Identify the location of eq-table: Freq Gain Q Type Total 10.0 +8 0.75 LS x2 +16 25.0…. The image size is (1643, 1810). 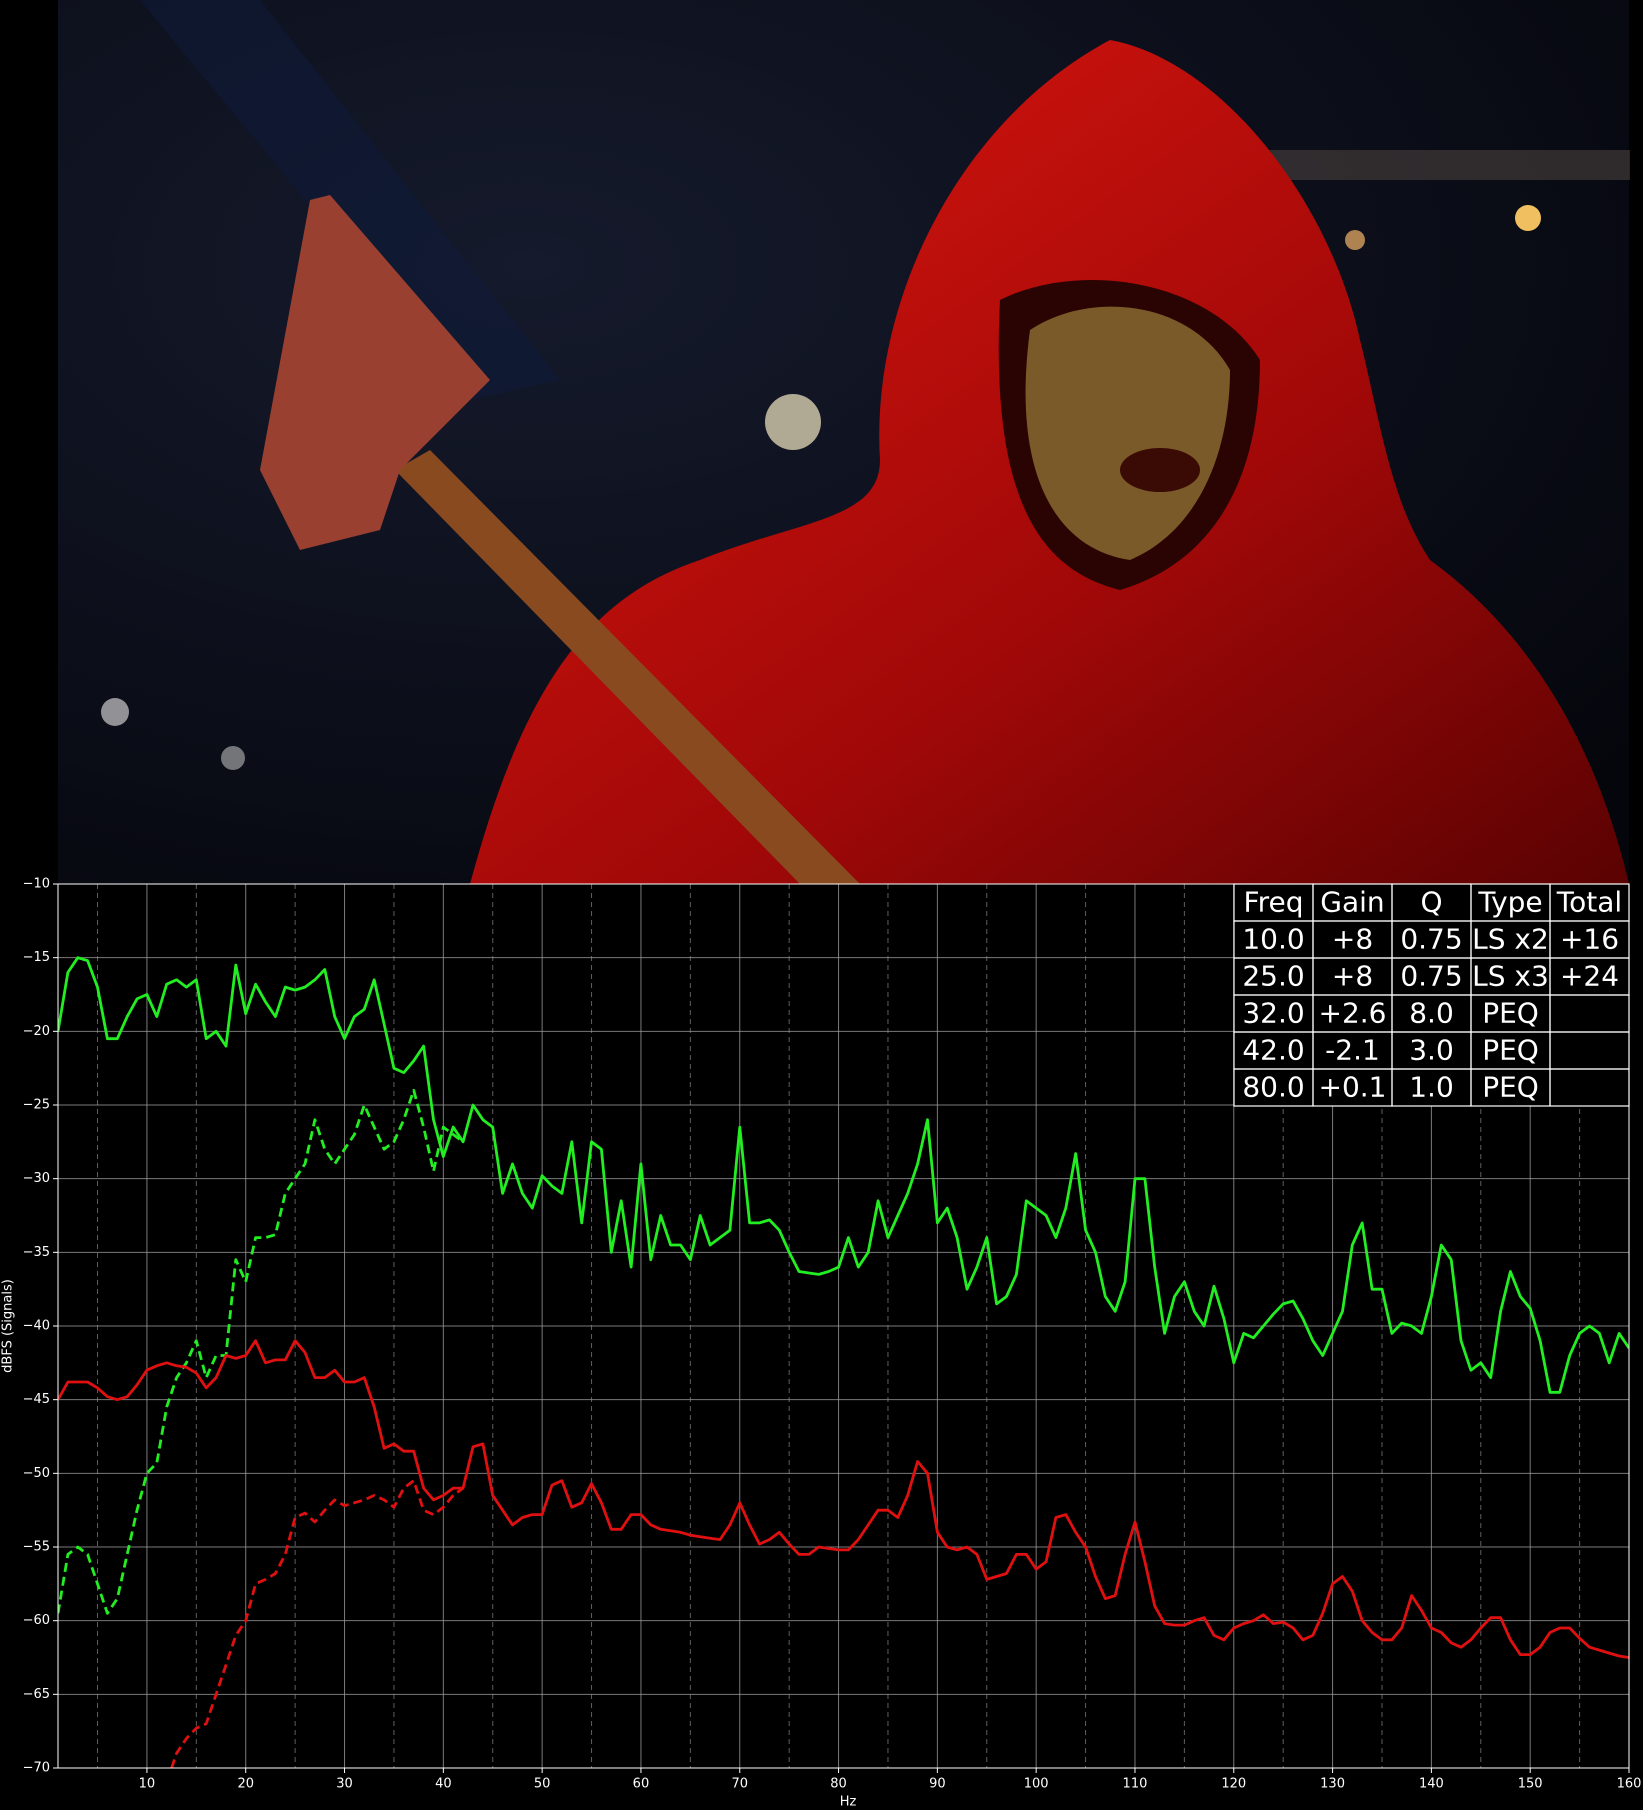
(1431, 995).